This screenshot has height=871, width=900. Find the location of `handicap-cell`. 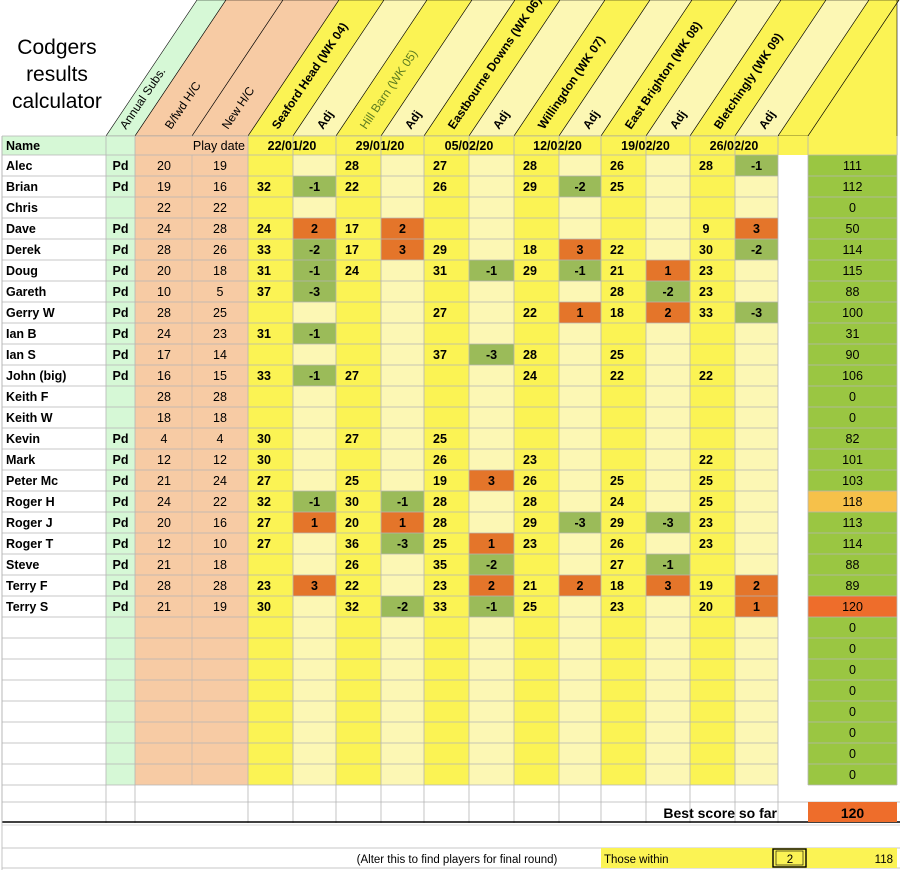

handicap-cell is located at coordinates (191, 333).